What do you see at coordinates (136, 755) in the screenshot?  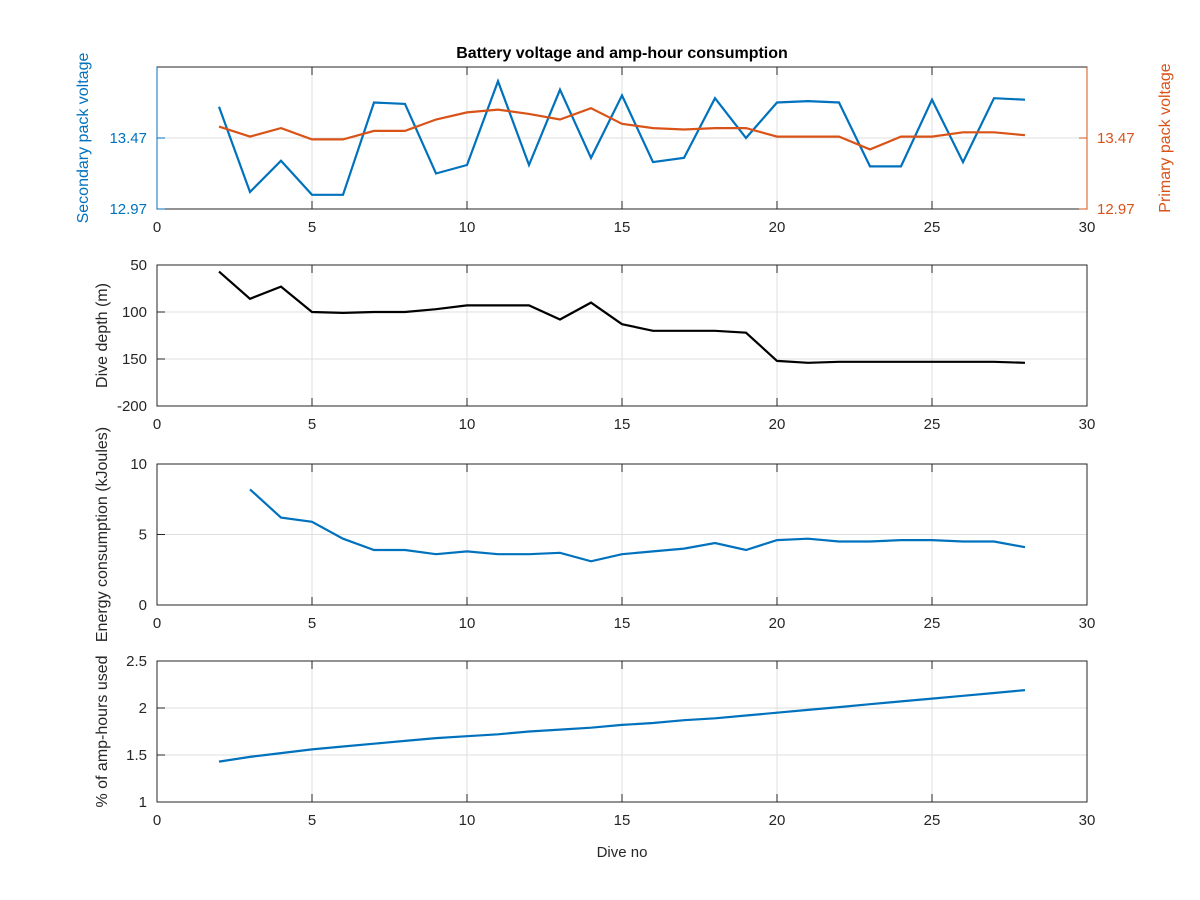 I see `y-tick-label: 1.5` at bounding box center [136, 755].